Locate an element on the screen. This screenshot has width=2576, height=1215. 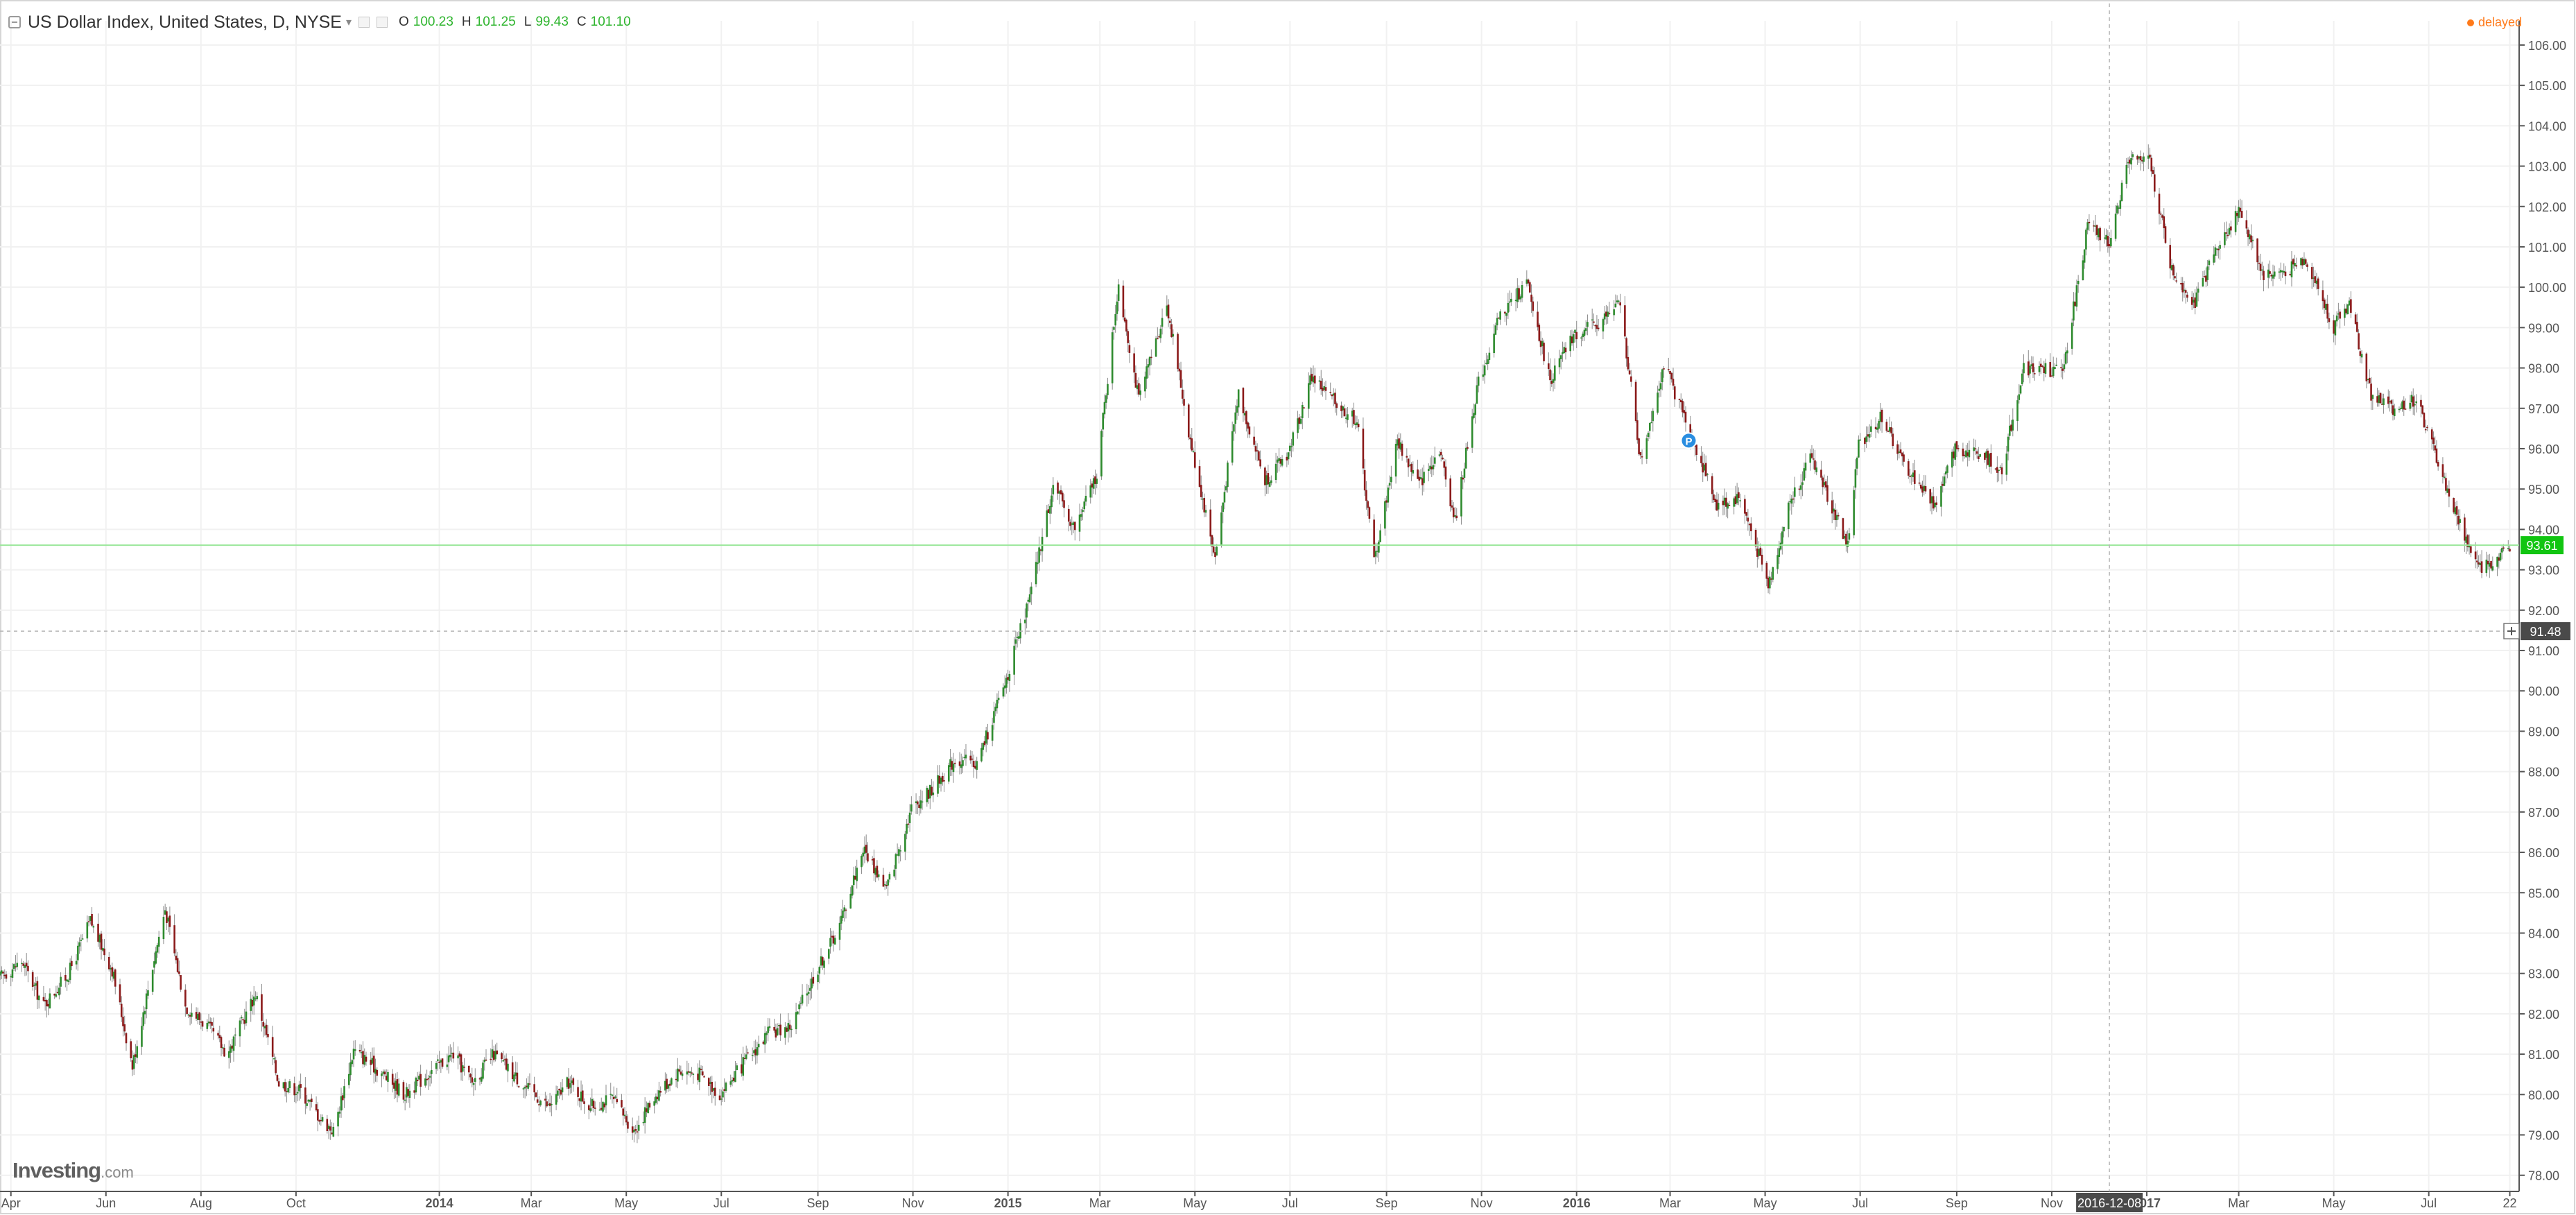
collapse-legend-icon is located at coordinates (14, 22).